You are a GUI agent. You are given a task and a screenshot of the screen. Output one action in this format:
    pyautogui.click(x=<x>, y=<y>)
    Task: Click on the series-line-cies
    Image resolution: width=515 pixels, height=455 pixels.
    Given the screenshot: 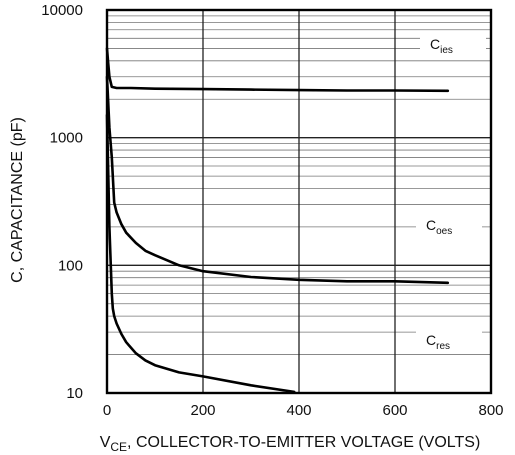 What is the action you would take?
    pyautogui.click(x=277, y=70)
    